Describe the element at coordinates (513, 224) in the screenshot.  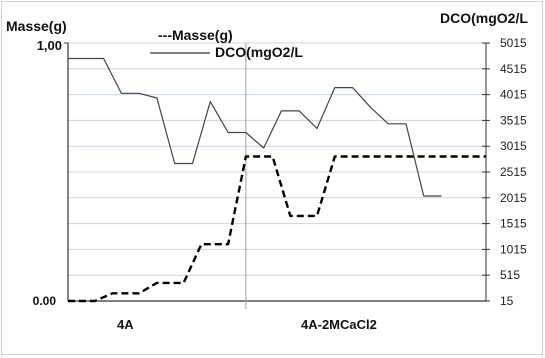
I see `right-axis-tick-label: 1515` at that location.